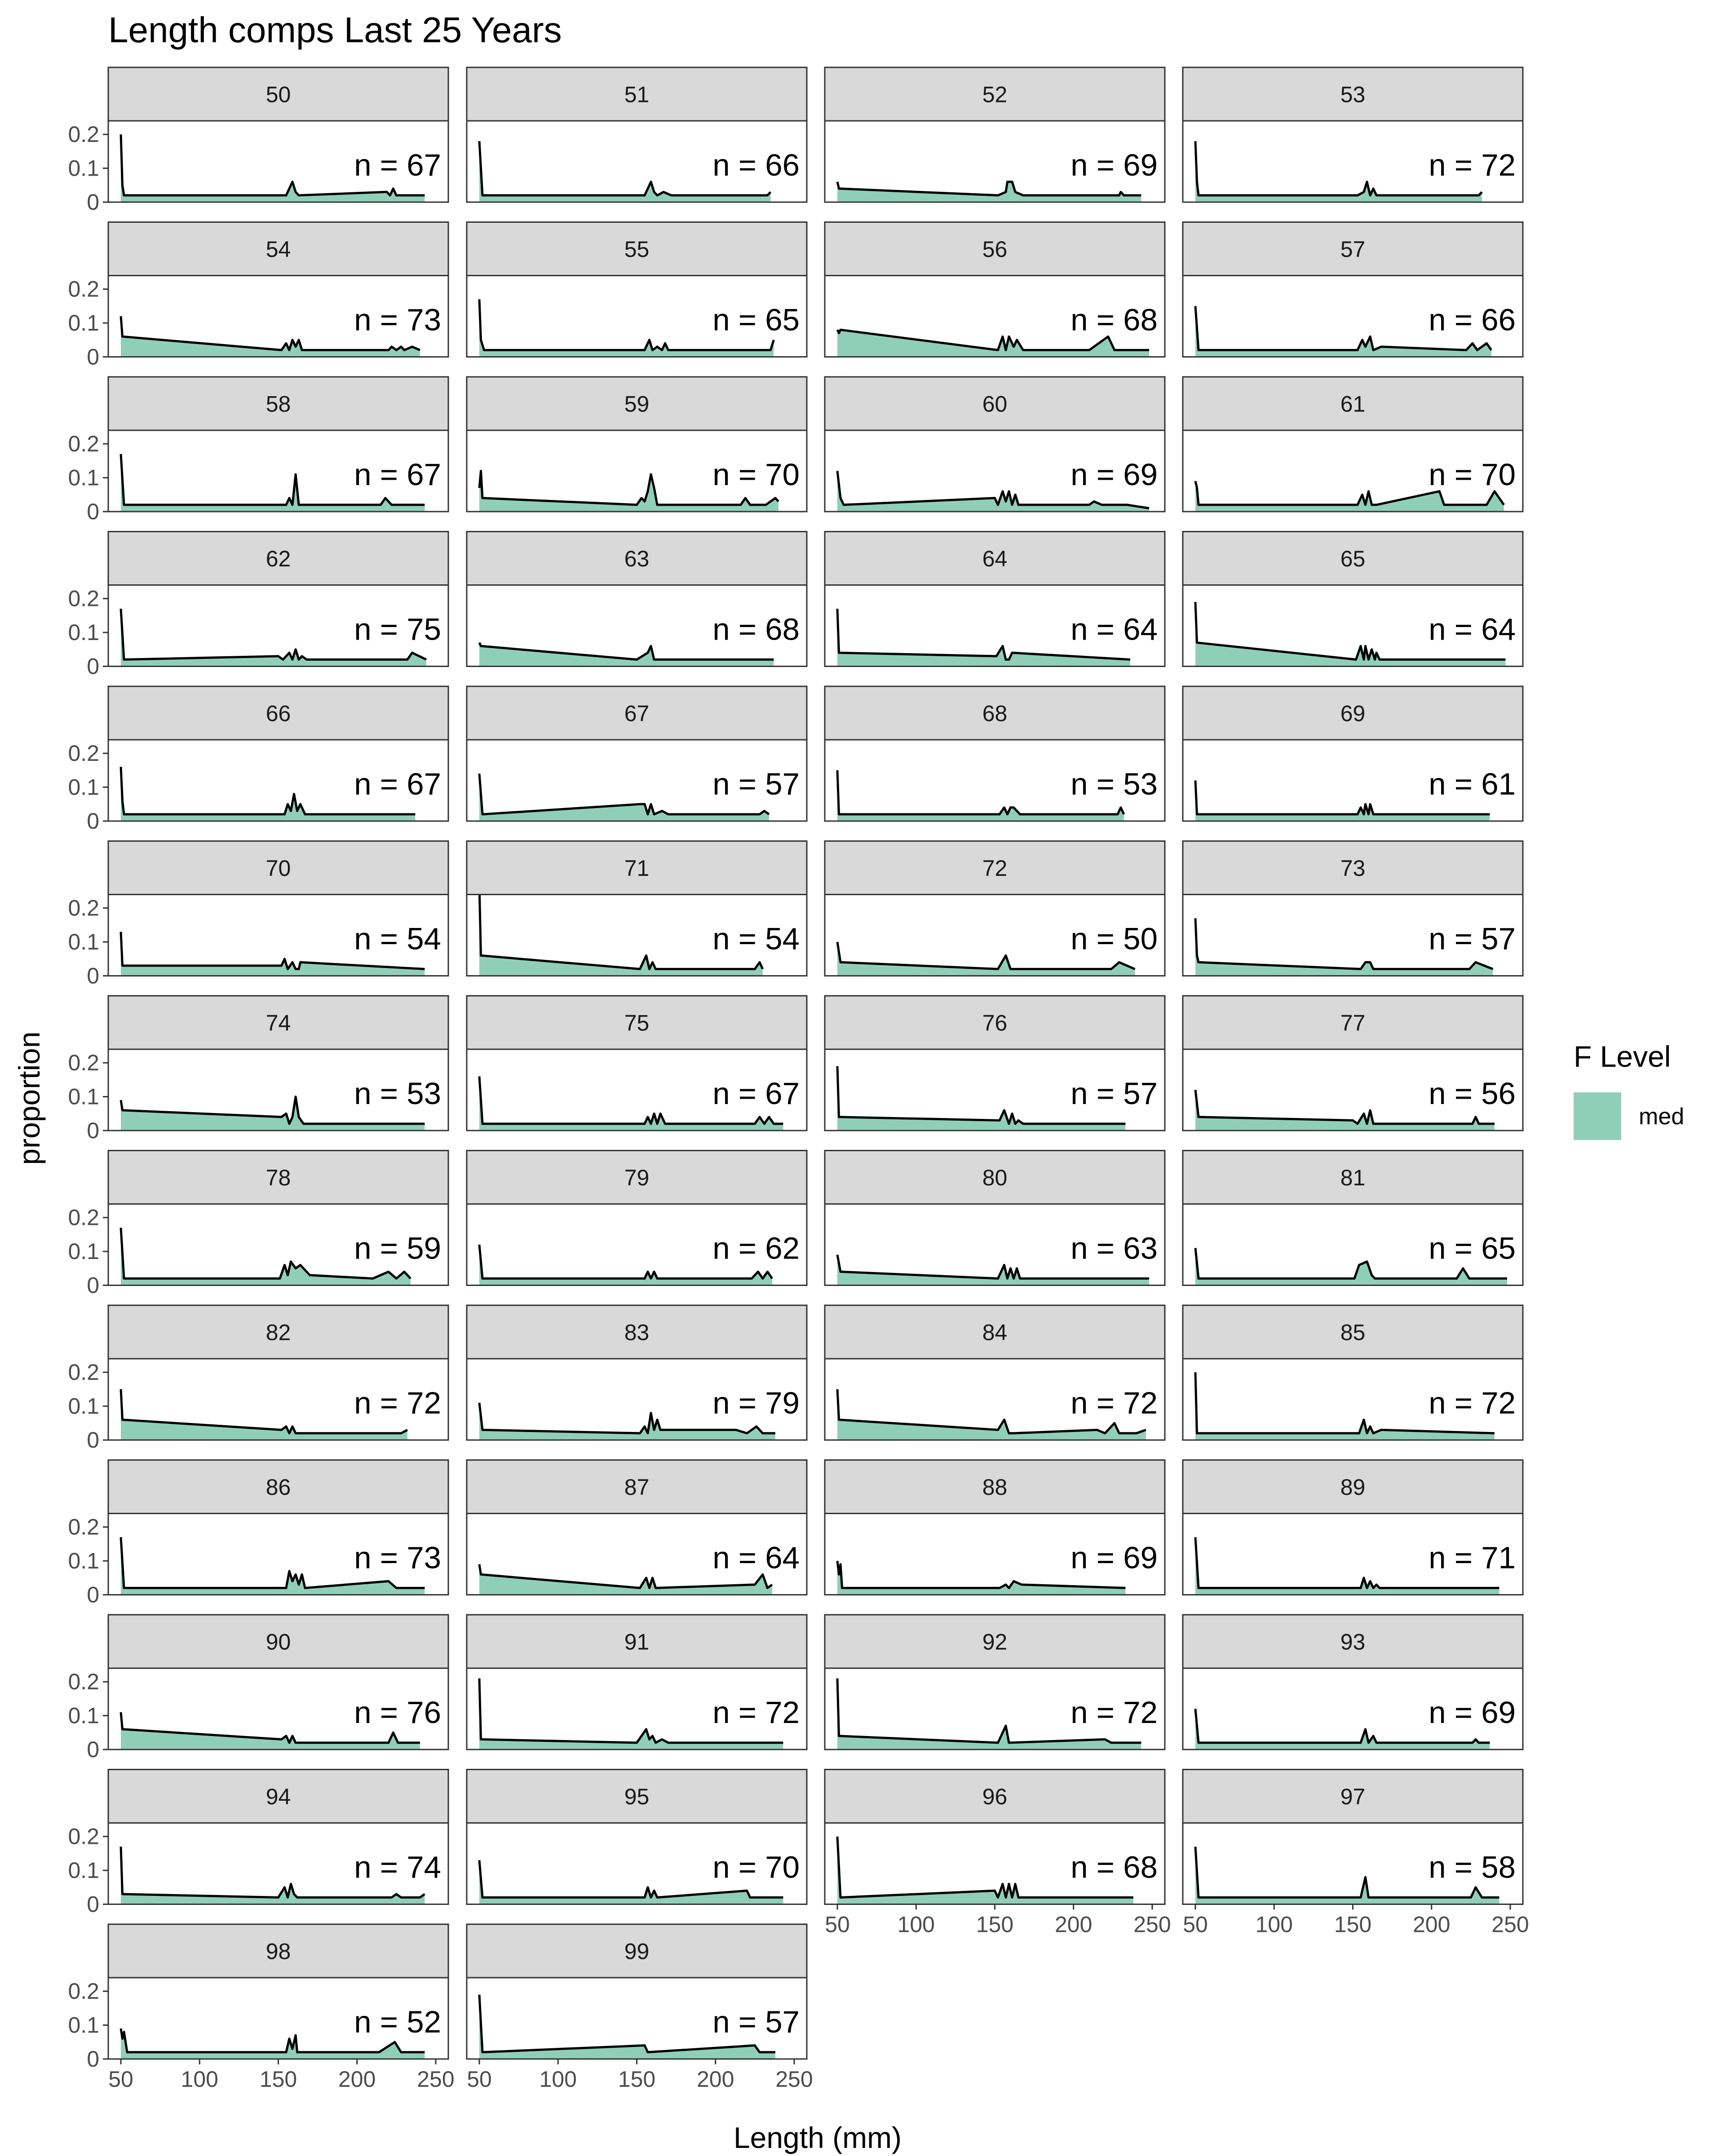 Image resolution: width=1725 pixels, height=2156 pixels. Describe the element at coordinates (258, 759) in the screenshot. I see `panel-66: 66 n = 67 0 0.1 0.2` at that location.